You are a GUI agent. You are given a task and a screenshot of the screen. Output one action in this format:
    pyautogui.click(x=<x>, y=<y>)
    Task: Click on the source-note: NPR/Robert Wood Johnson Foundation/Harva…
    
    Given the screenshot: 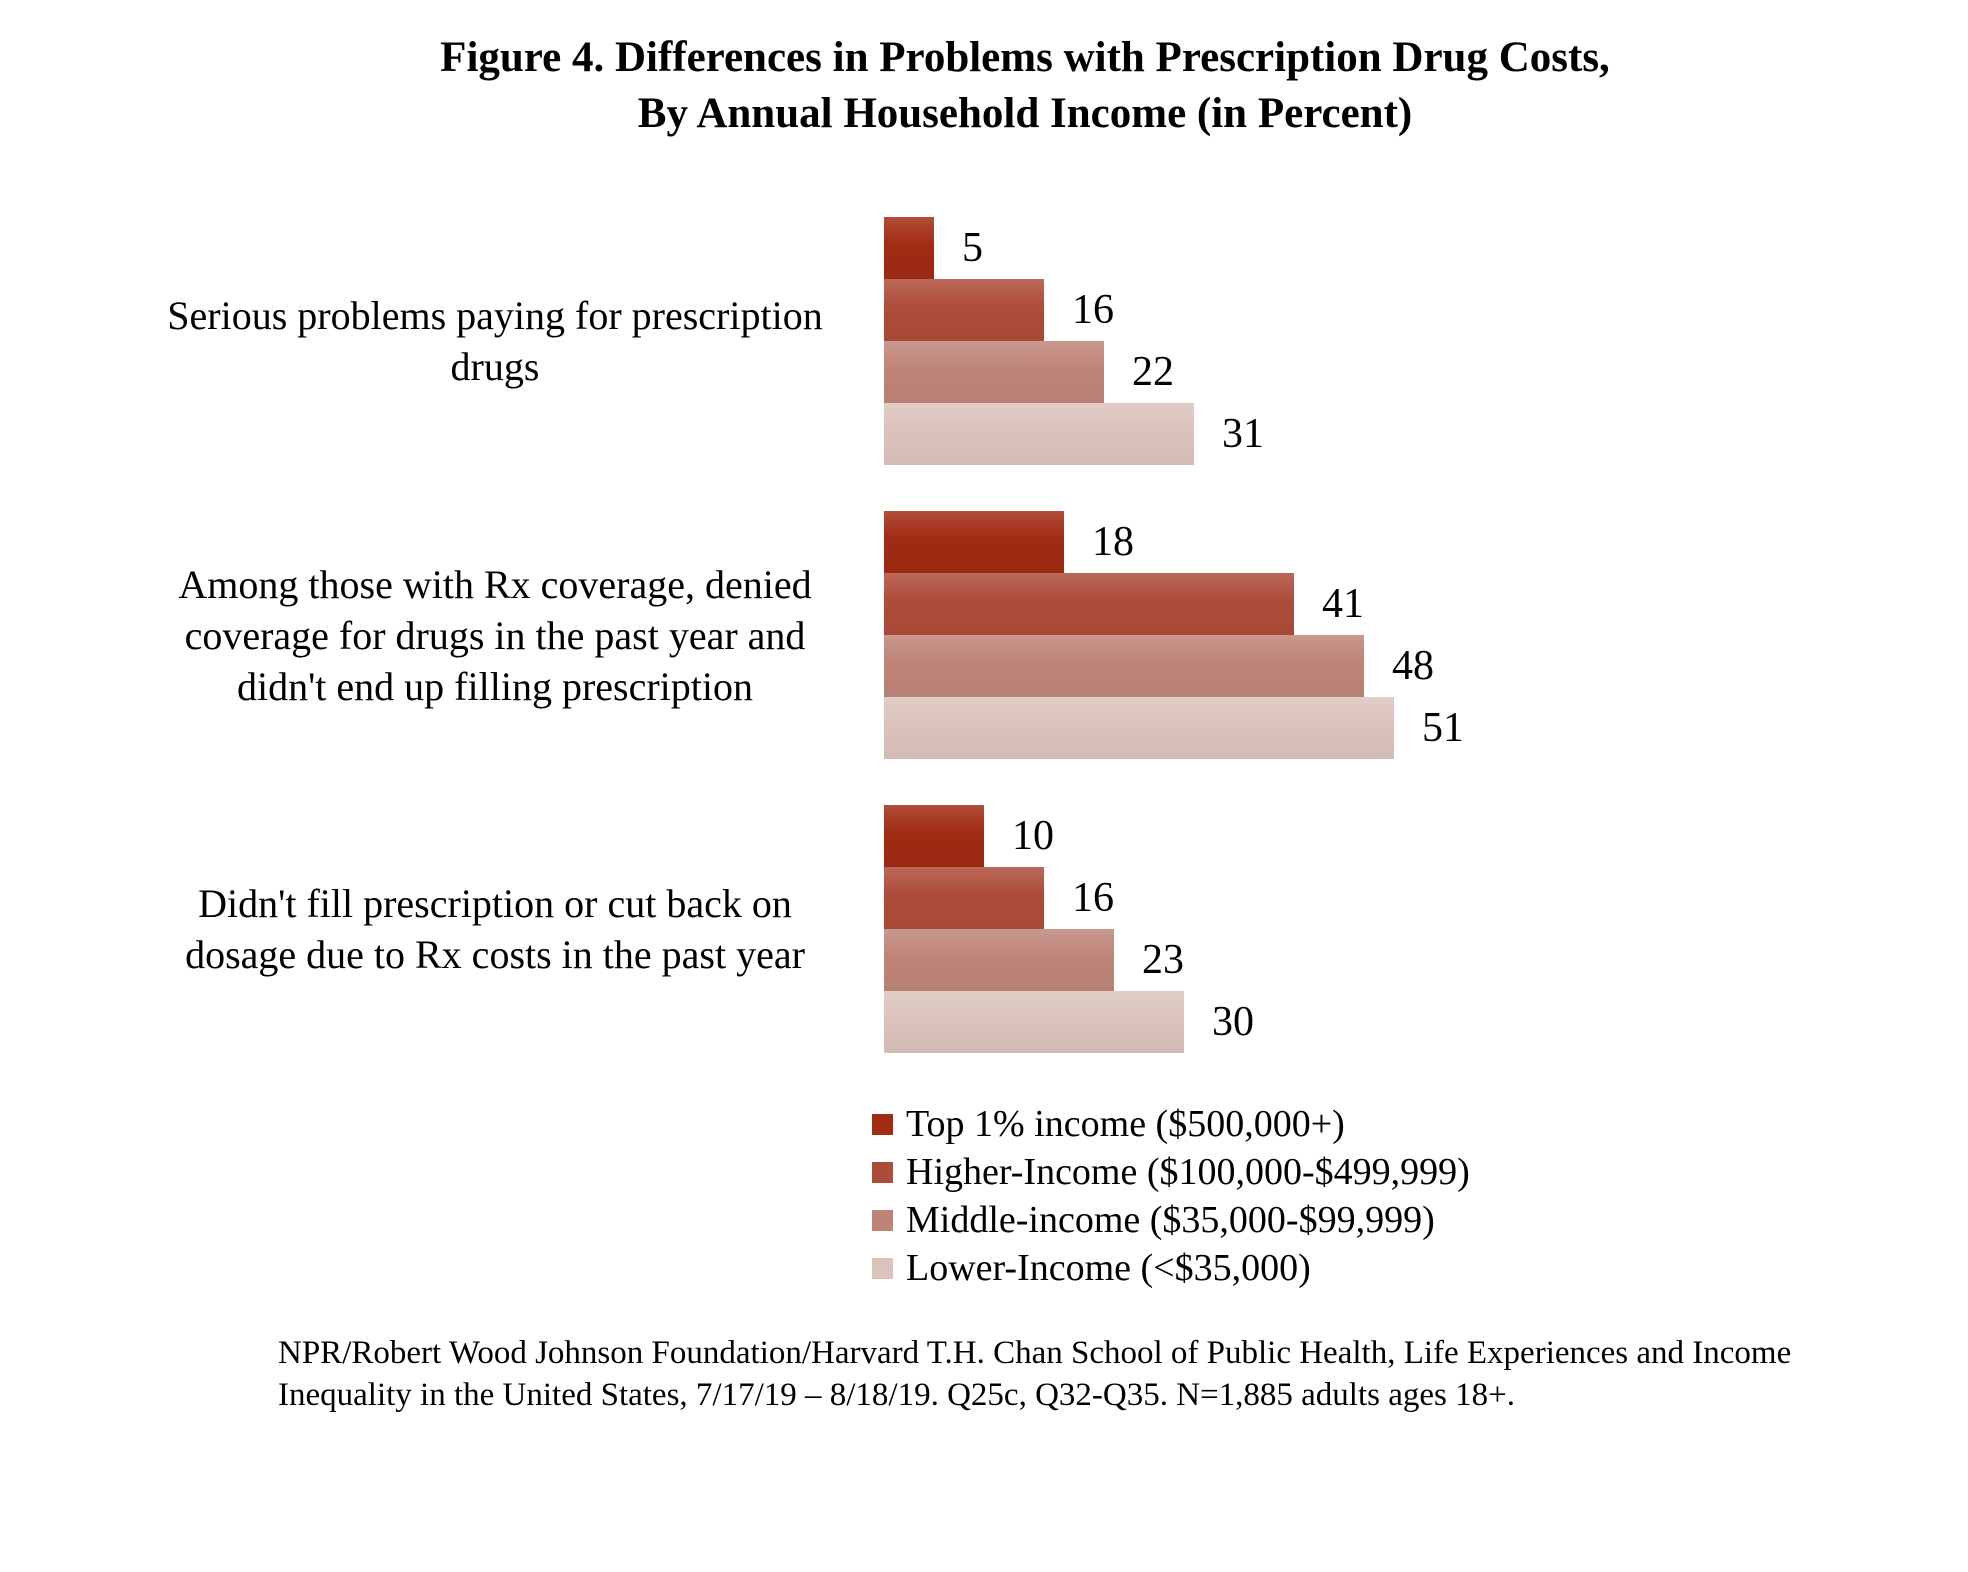 What is the action you would take?
    pyautogui.click(x=1035, y=1374)
    